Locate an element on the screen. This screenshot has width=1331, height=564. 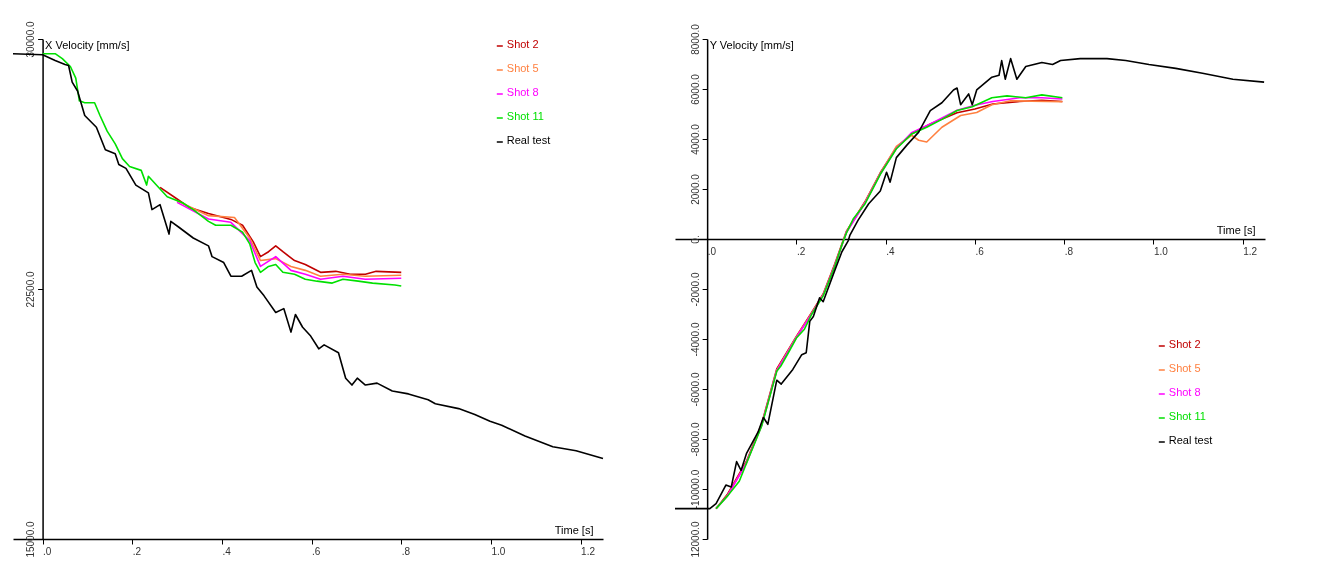
y-tick-label: -6000.0 is located at coordinates (695, 389).